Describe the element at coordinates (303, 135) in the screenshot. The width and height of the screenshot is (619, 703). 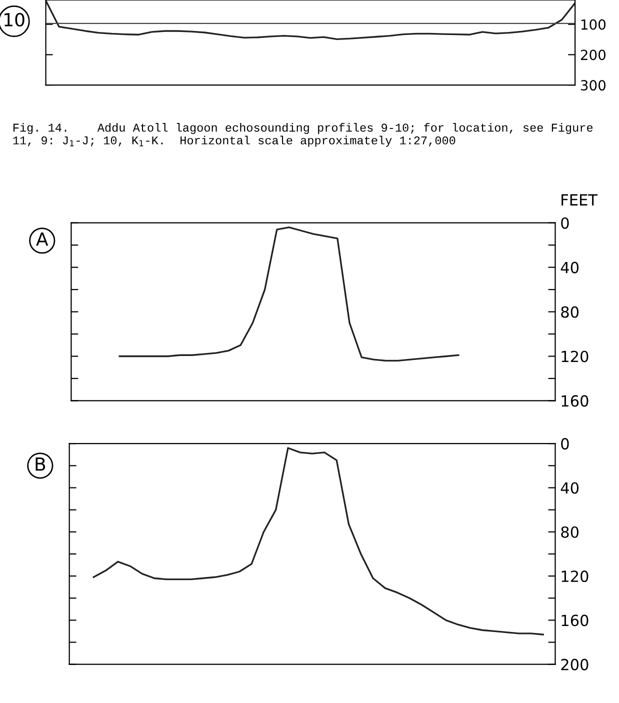
I see `caption: Fig. 14. Addu Atoll lagoon echosounding profiles 9-10; for location, see Figure 11, 9: J$_{1}$-J; 10, K$_{1}$-K. Horizontal scale approximately 1:27,000` at that location.